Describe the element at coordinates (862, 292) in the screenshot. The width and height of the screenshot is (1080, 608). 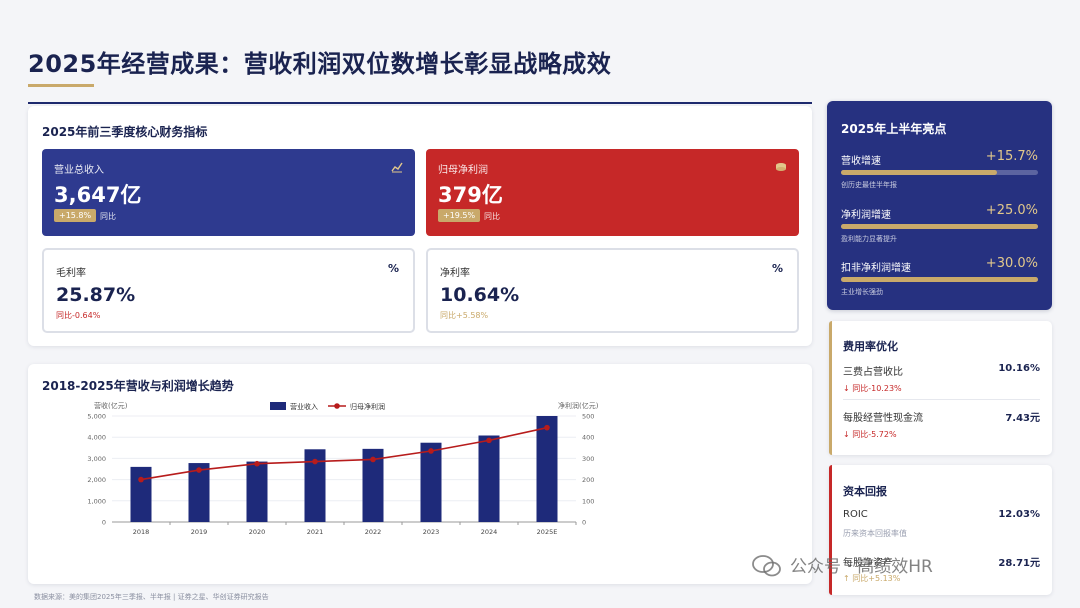
I see `highlight-note: 主业增长强劲` at that location.